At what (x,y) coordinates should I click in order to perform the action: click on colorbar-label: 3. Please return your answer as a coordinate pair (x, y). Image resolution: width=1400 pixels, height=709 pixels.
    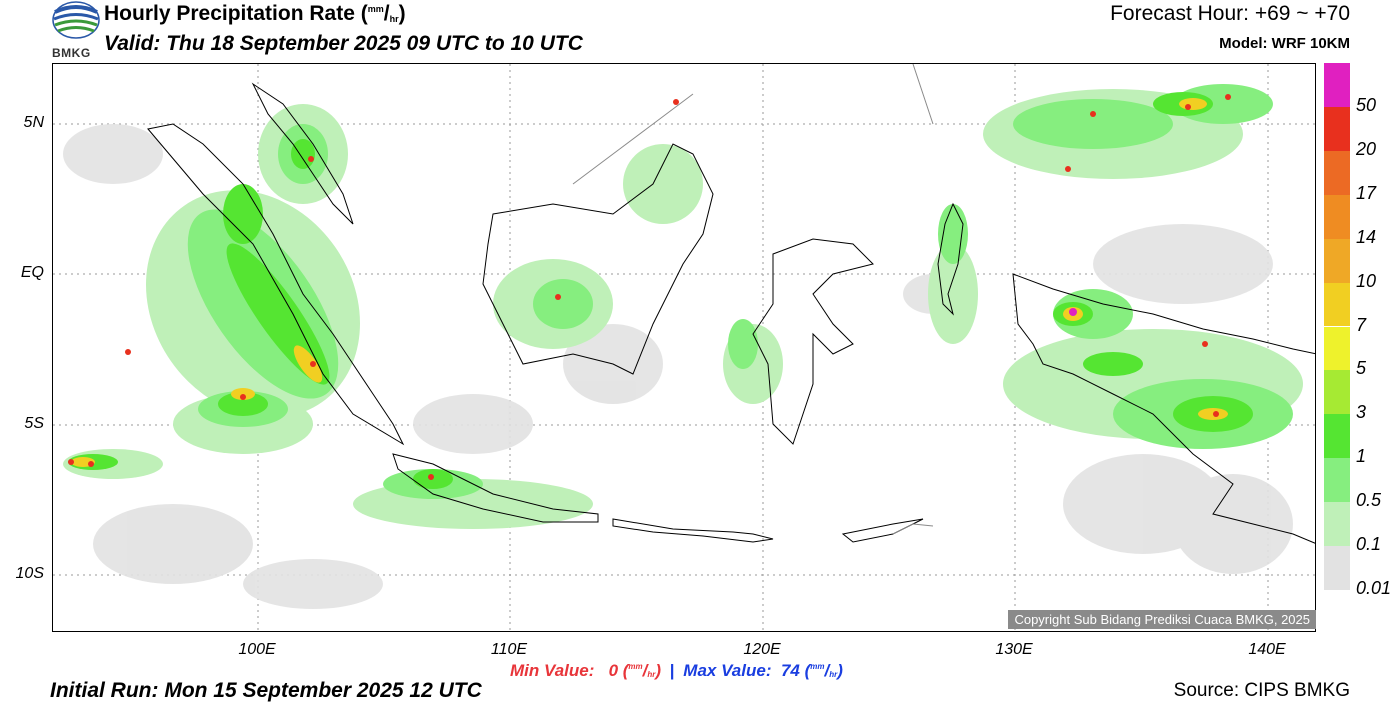
    Looking at the image, I should click on (1361, 412).